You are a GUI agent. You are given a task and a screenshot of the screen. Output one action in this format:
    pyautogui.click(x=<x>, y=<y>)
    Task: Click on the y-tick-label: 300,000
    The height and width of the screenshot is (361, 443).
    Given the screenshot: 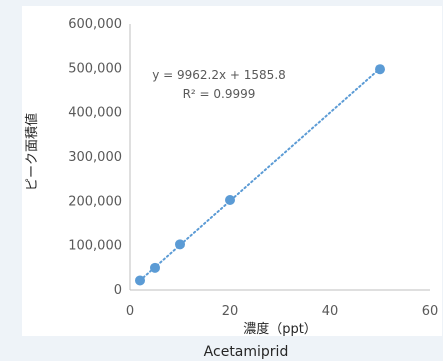 What is the action you would take?
    pyautogui.click(x=95, y=157)
    